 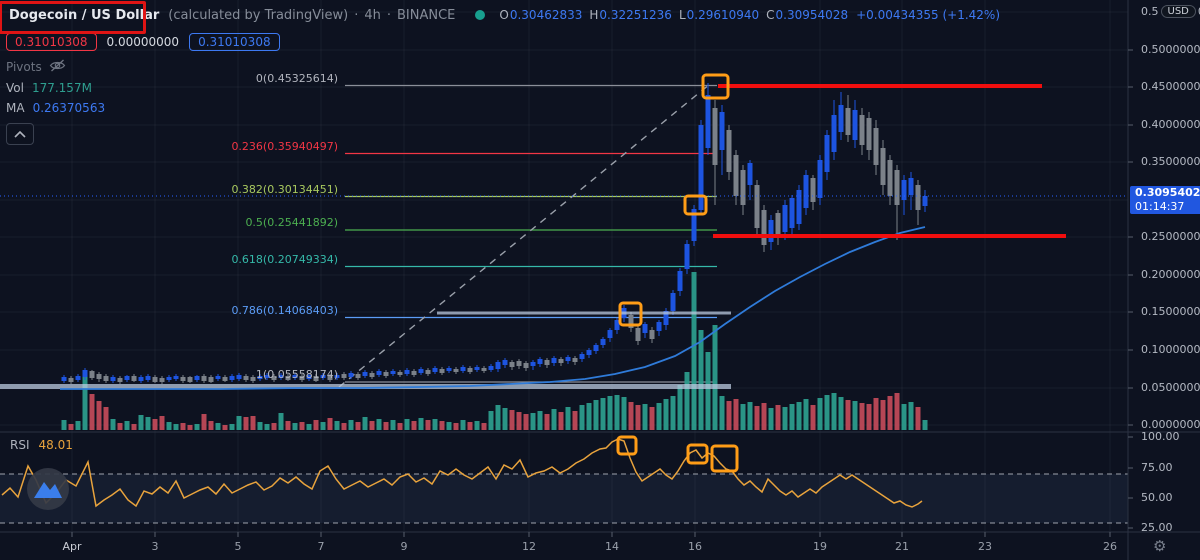 I want to click on rsi-label: RSI, so click(x=20, y=445).